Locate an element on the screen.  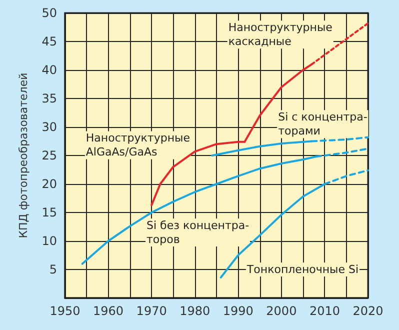
y-tick-label: 45 is located at coordinates (49, 41).